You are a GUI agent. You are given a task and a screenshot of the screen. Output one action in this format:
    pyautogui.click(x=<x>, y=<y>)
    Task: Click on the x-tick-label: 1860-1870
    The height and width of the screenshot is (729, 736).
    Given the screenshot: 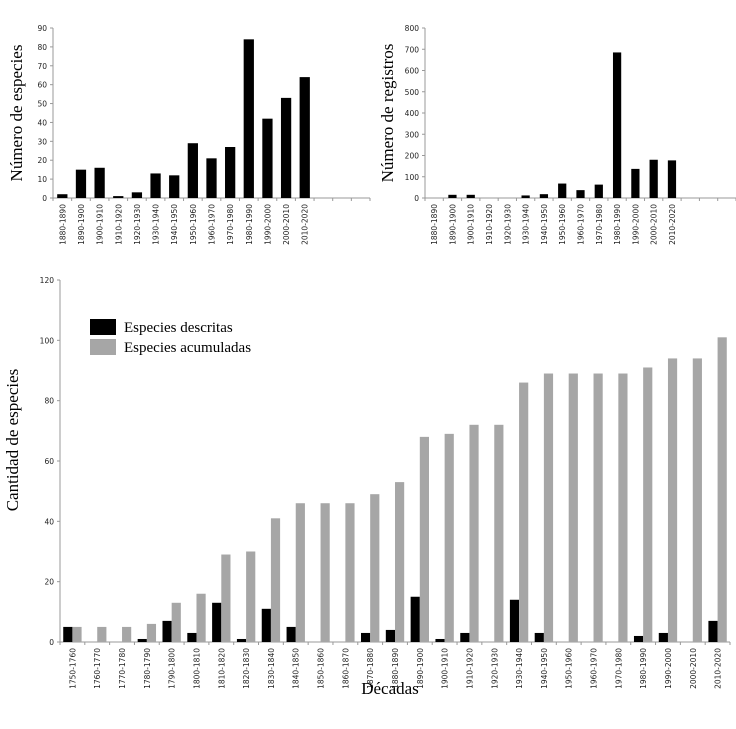 What is the action you would take?
    pyautogui.click(x=345, y=668)
    